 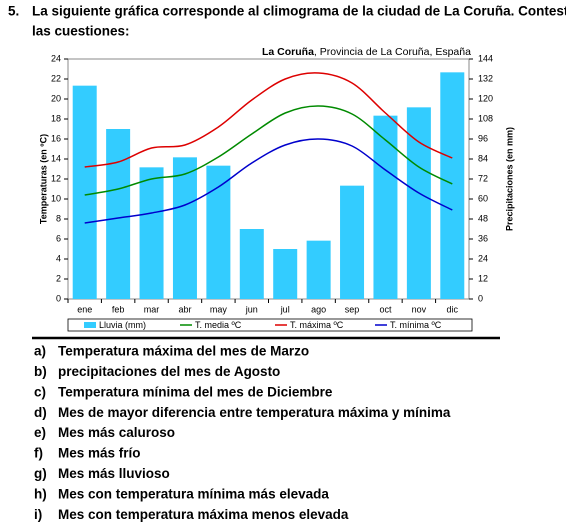 What do you see at coordinates (169, 371) in the screenshot?
I see `question-item: precipitaciones del mes de Agosto` at bounding box center [169, 371].